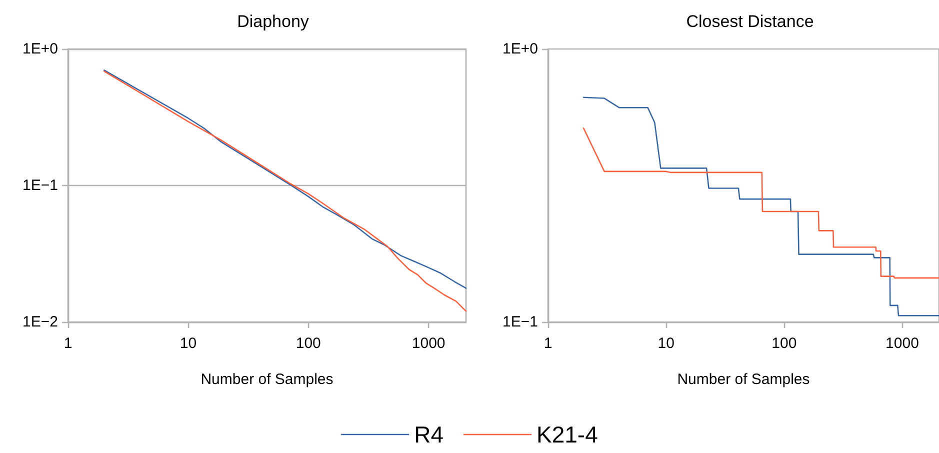 This screenshot has width=939, height=453. What do you see at coordinates (567, 435) in the screenshot?
I see `legend-label: K21-4` at bounding box center [567, 435].